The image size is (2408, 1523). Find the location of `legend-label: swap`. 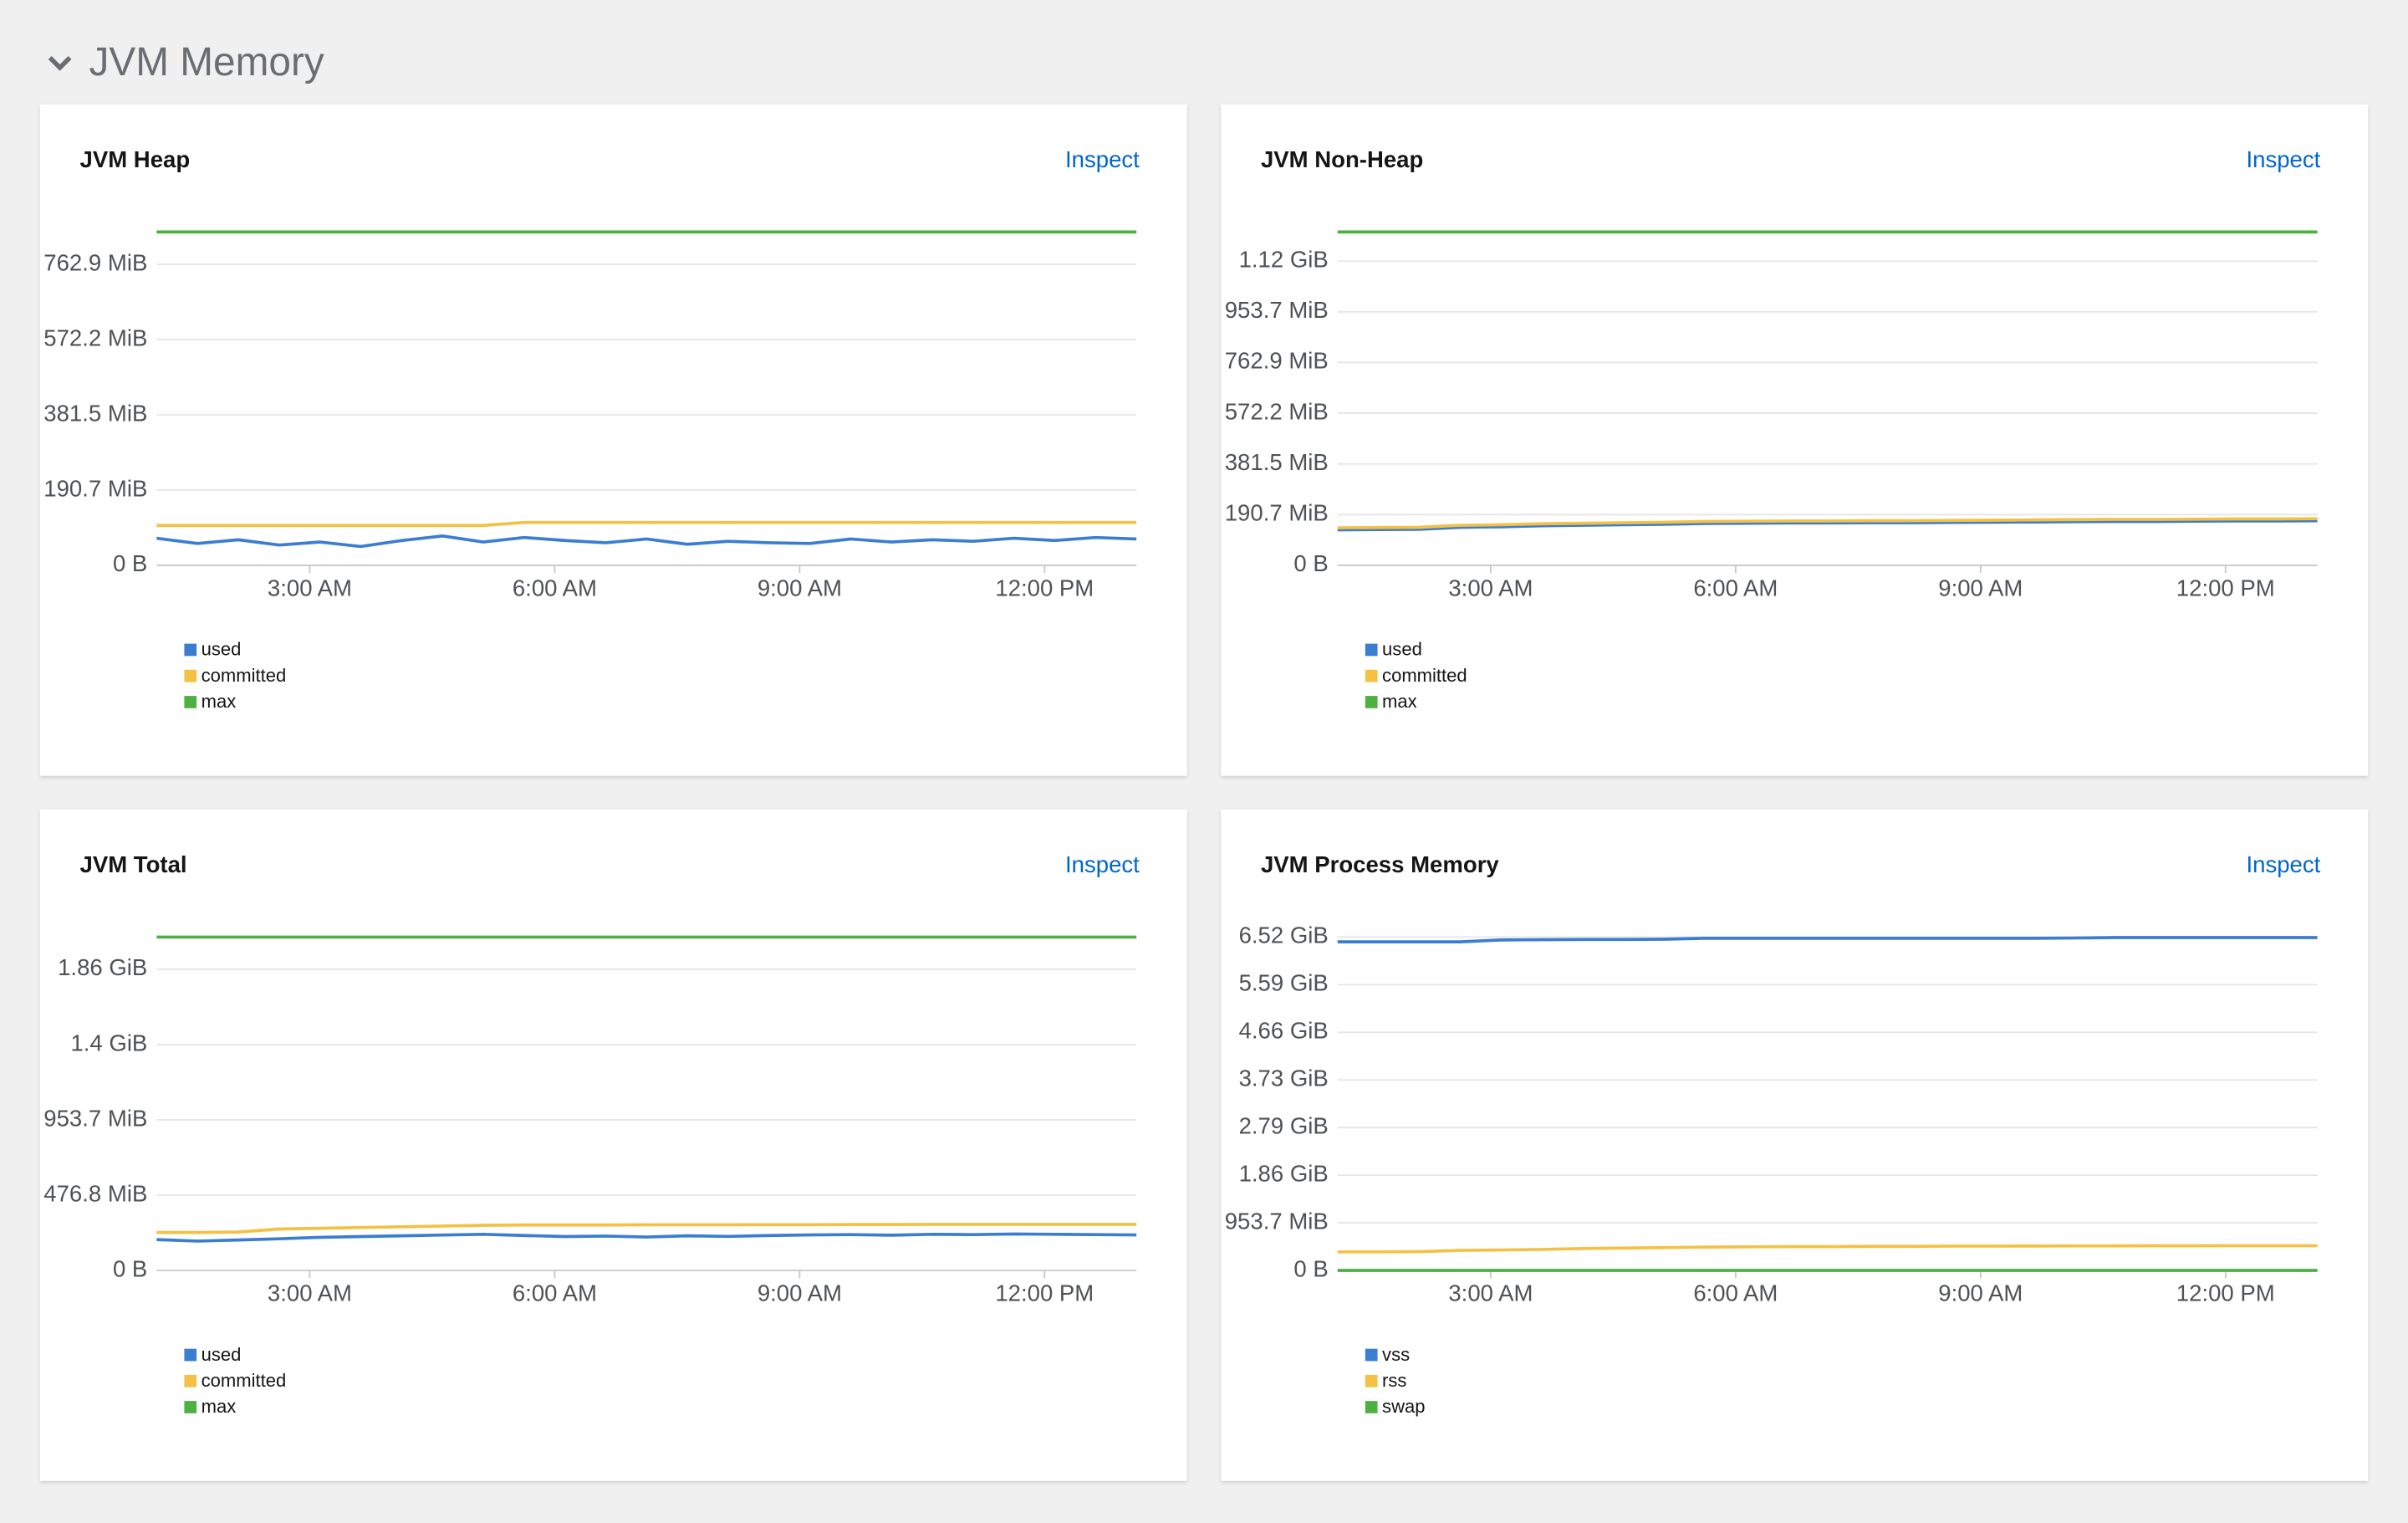

legend-label: swap is located at coordinates (1404, 1406).